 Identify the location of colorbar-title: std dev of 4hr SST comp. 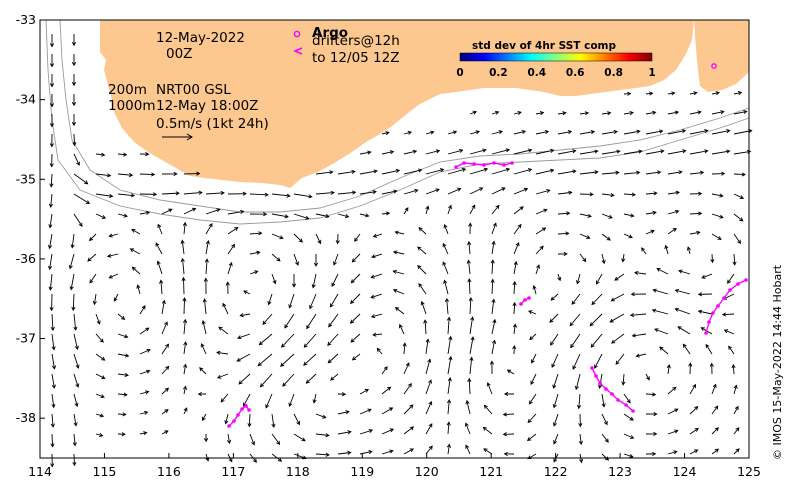
(544, 46).